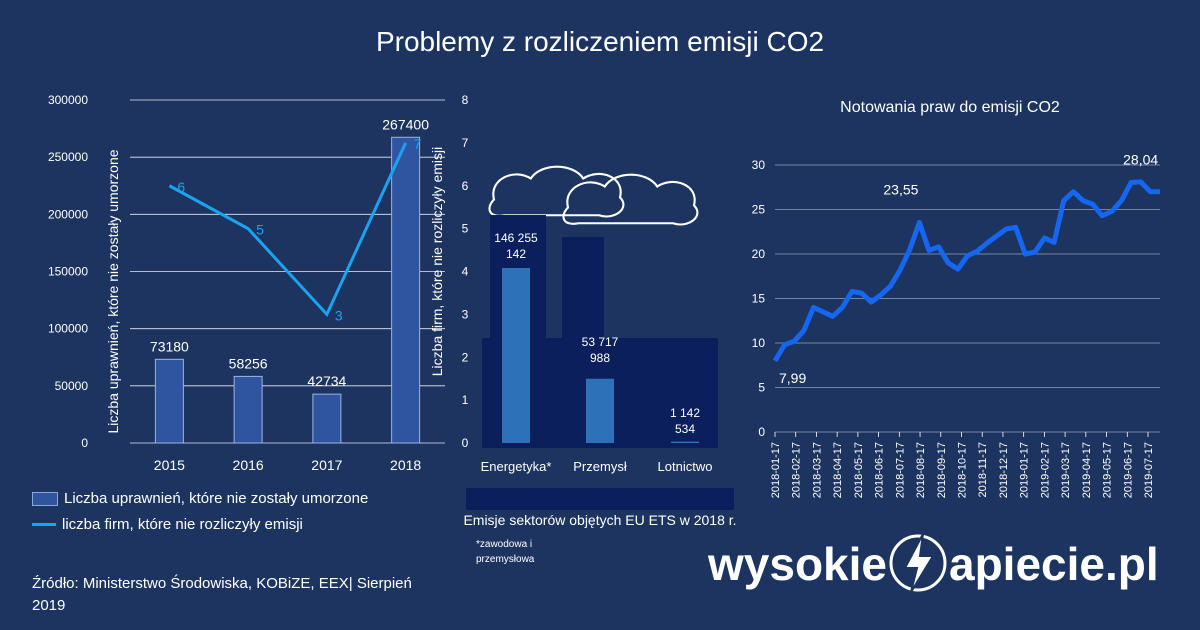 This screenshot has height=630, width=1200. What do you see at coordinates (1004, 470) in the screenshot?
I see `x-tick-label: 2018-12-17` at bounding box center [1004, 470].